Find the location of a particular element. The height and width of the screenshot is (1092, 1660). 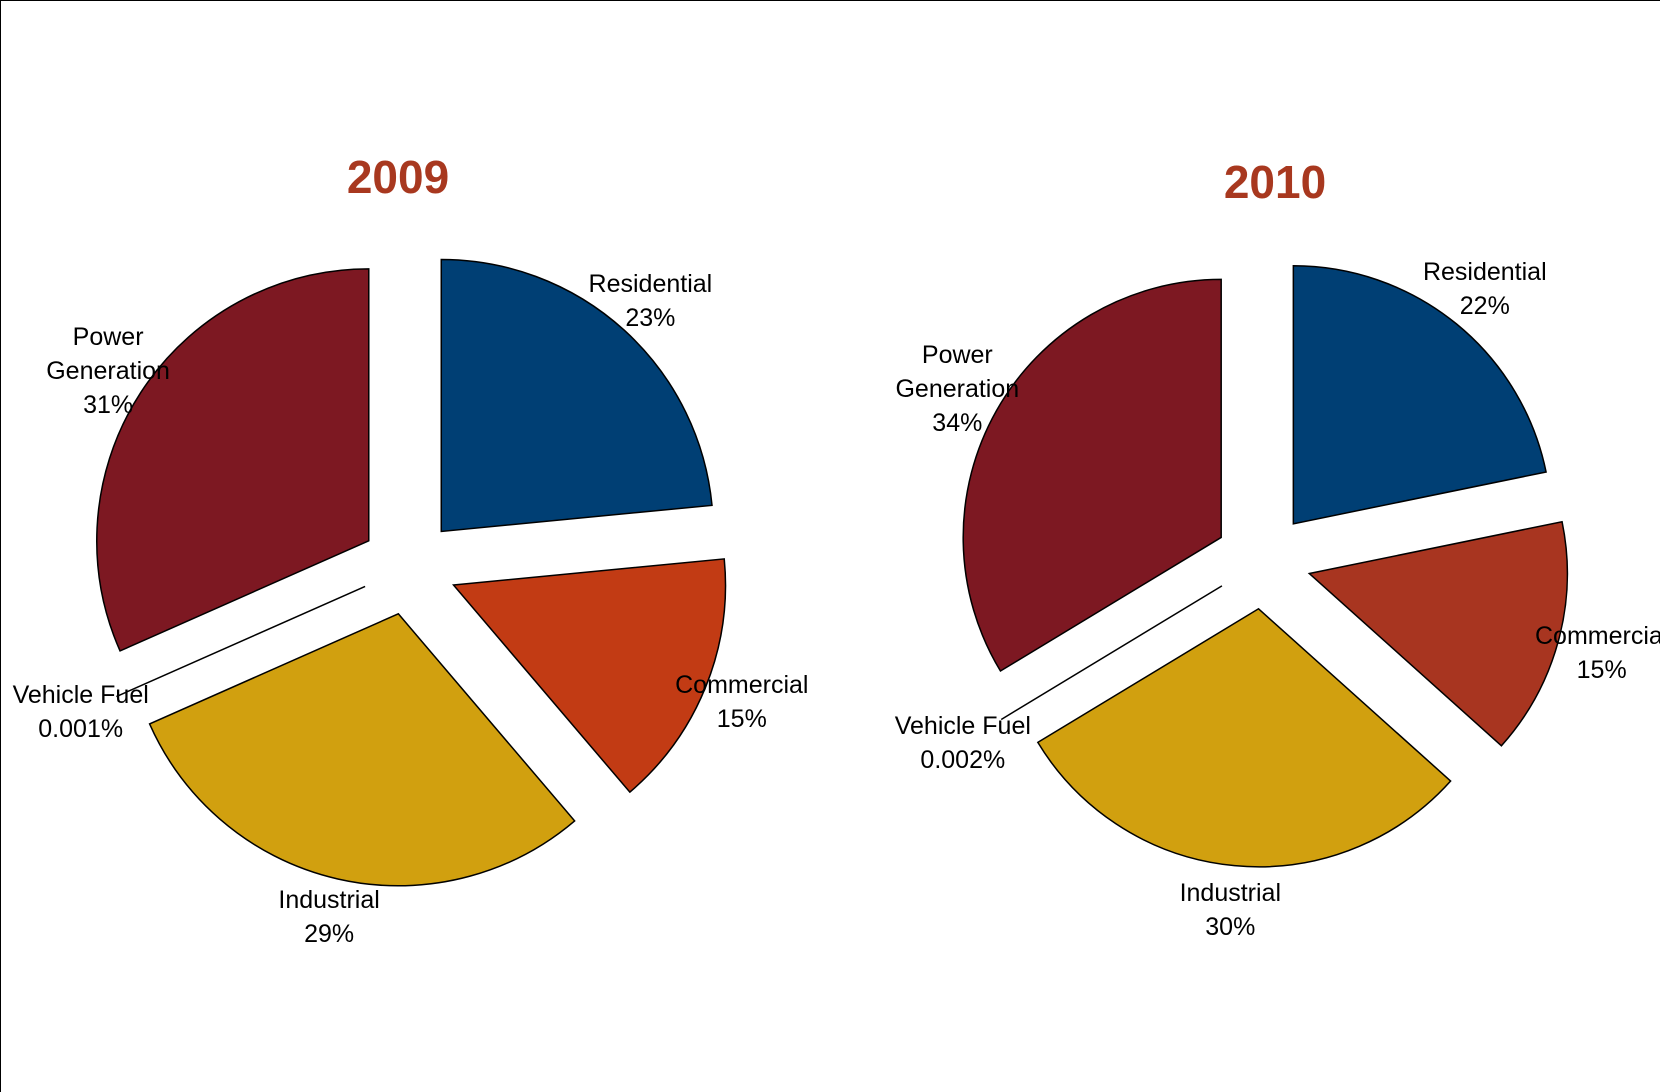

value-label: 22% is located at coordinates (1484, 306).